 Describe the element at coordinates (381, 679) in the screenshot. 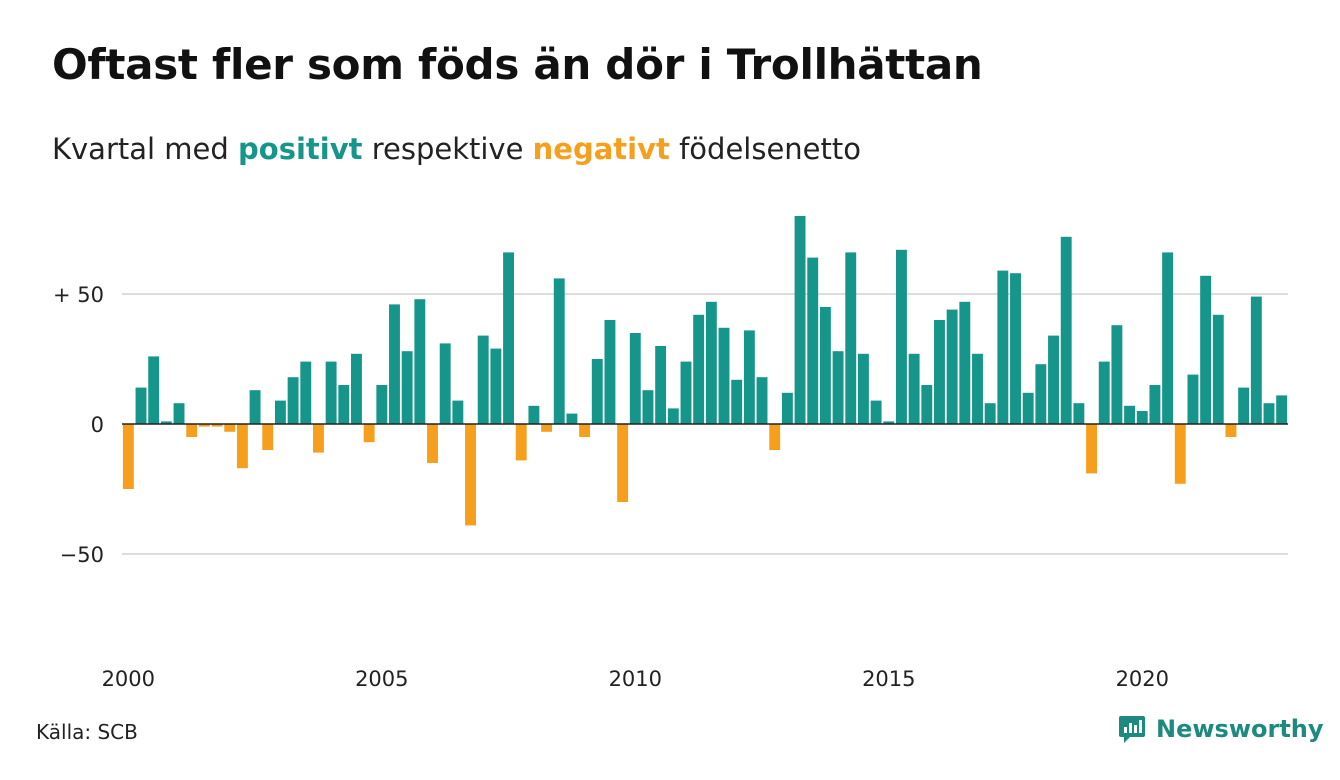

I see `x-tick-label: 2005` at that location.